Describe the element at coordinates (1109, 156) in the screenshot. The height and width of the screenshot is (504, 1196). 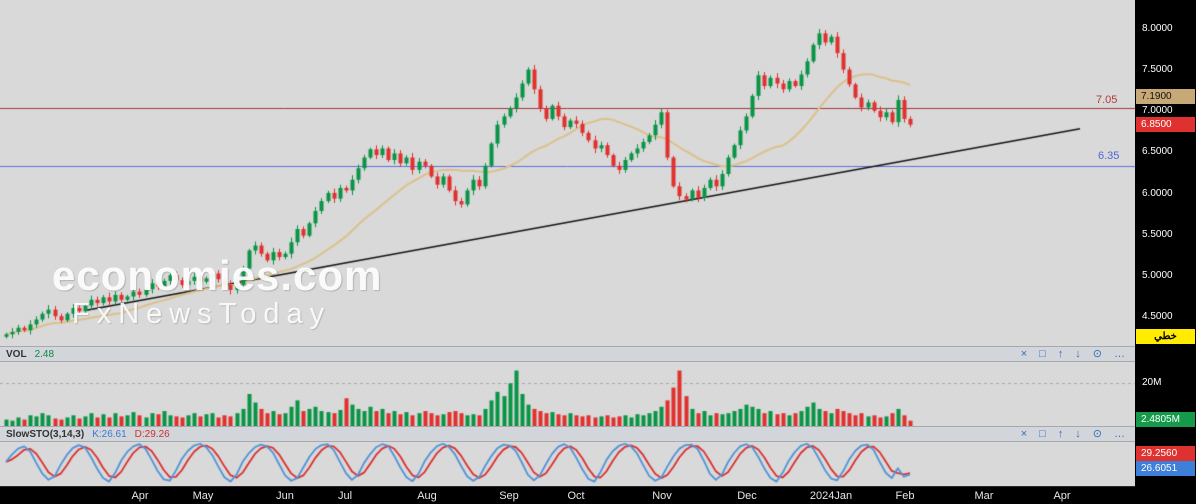
I see `hline-price-label-635: 6.35` at that location.